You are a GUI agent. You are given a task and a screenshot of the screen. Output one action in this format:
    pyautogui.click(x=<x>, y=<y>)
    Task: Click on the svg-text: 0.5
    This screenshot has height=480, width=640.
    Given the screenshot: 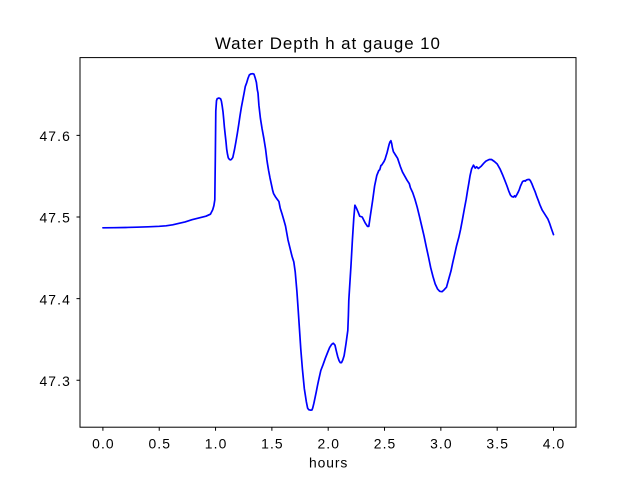 What is the action you would take?
    pyautogui.click(x=159, y=443)
    